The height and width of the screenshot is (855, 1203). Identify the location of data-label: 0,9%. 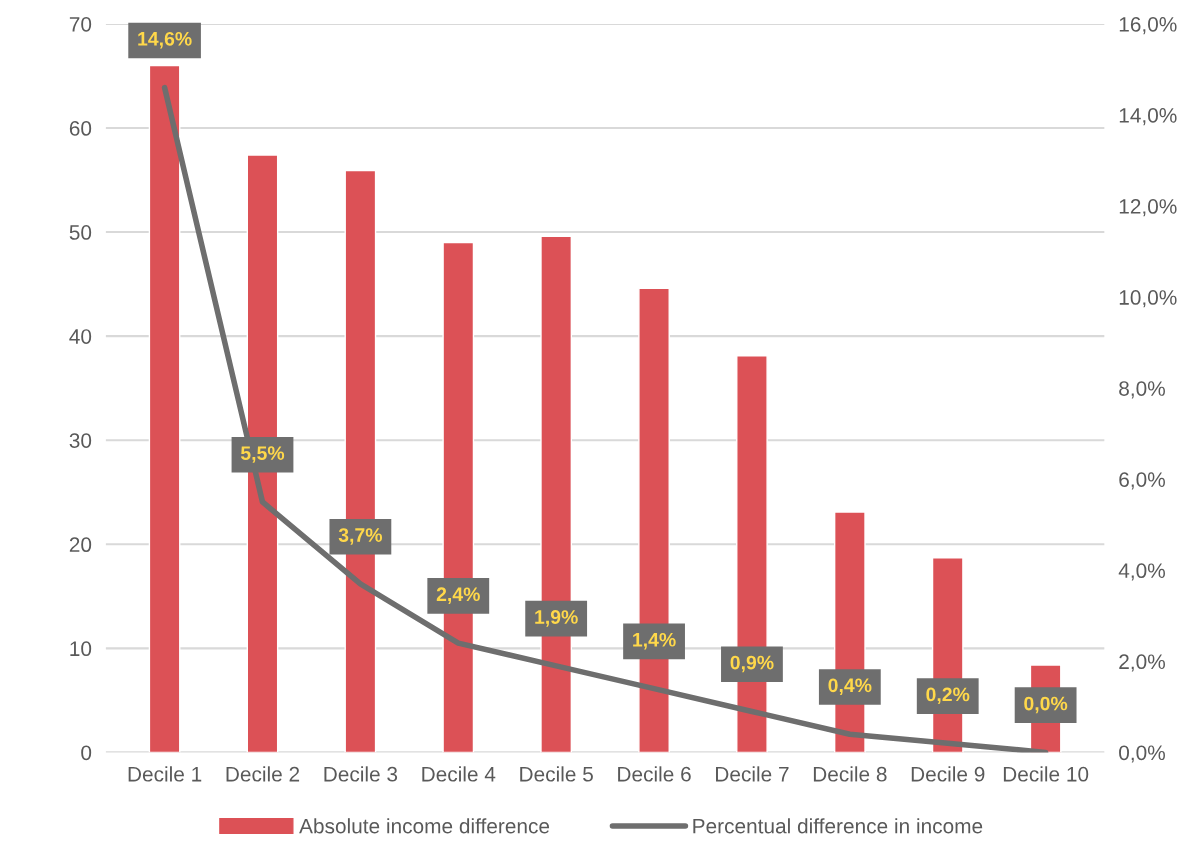
(752, 664).